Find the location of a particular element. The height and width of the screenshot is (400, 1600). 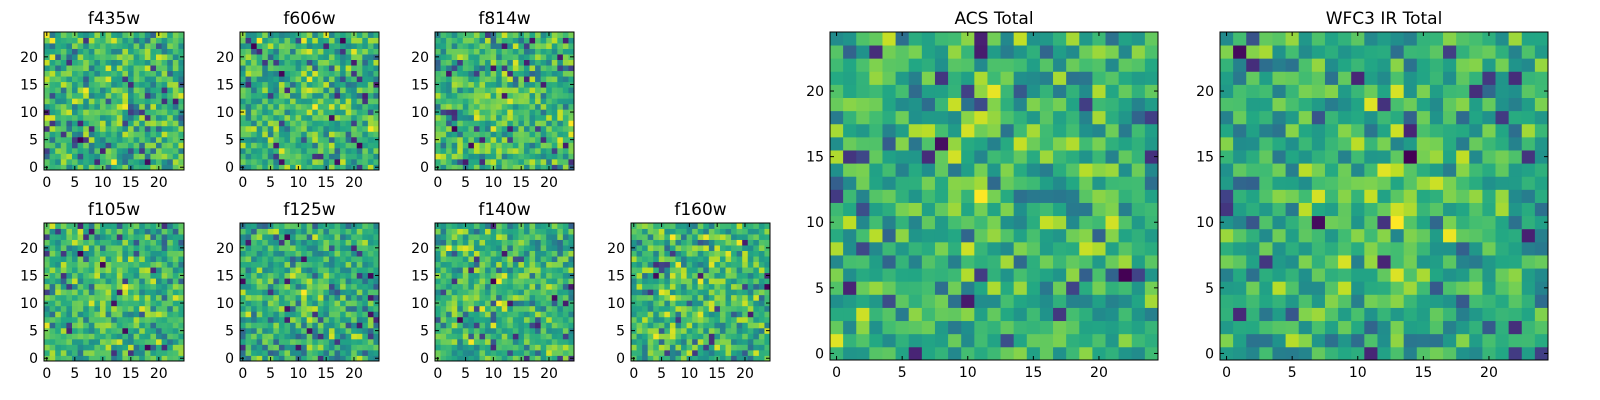

panel-title: f606w is located at coordinates (309, 19).